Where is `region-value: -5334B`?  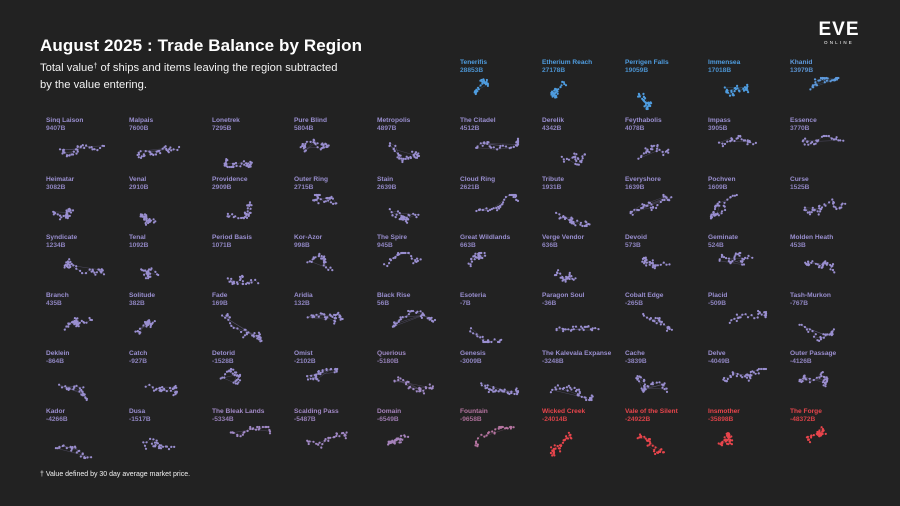
region-value: -5334B is located at coordinates (223, 419).